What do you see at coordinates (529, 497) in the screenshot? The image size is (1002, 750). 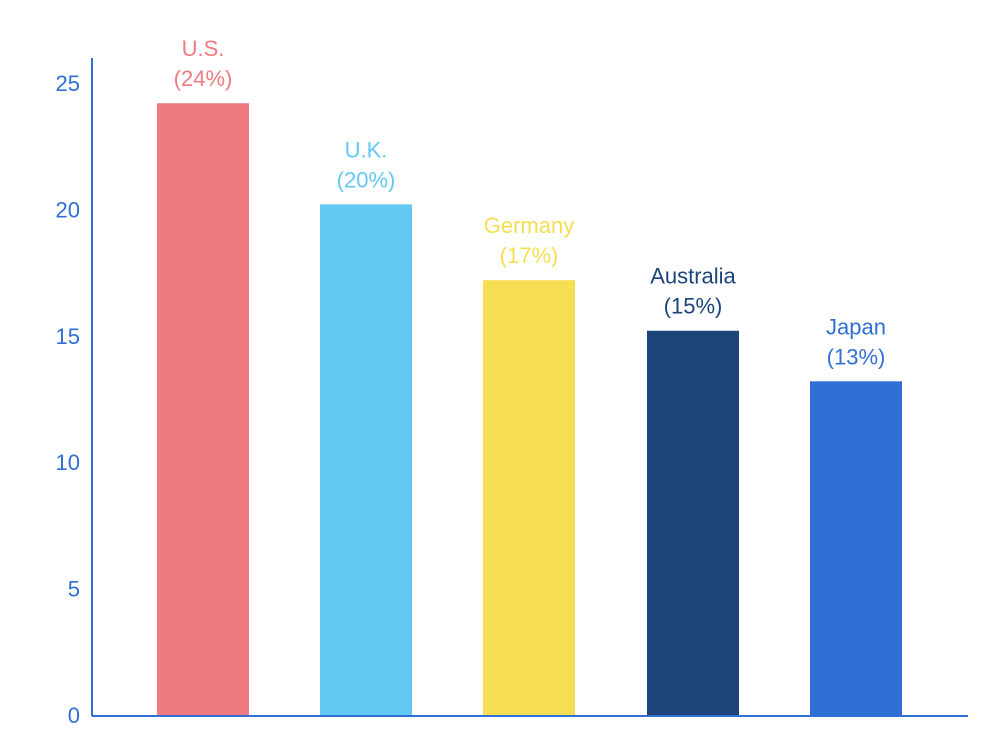 I see `bar-germany` at bounding box center [529, 497].